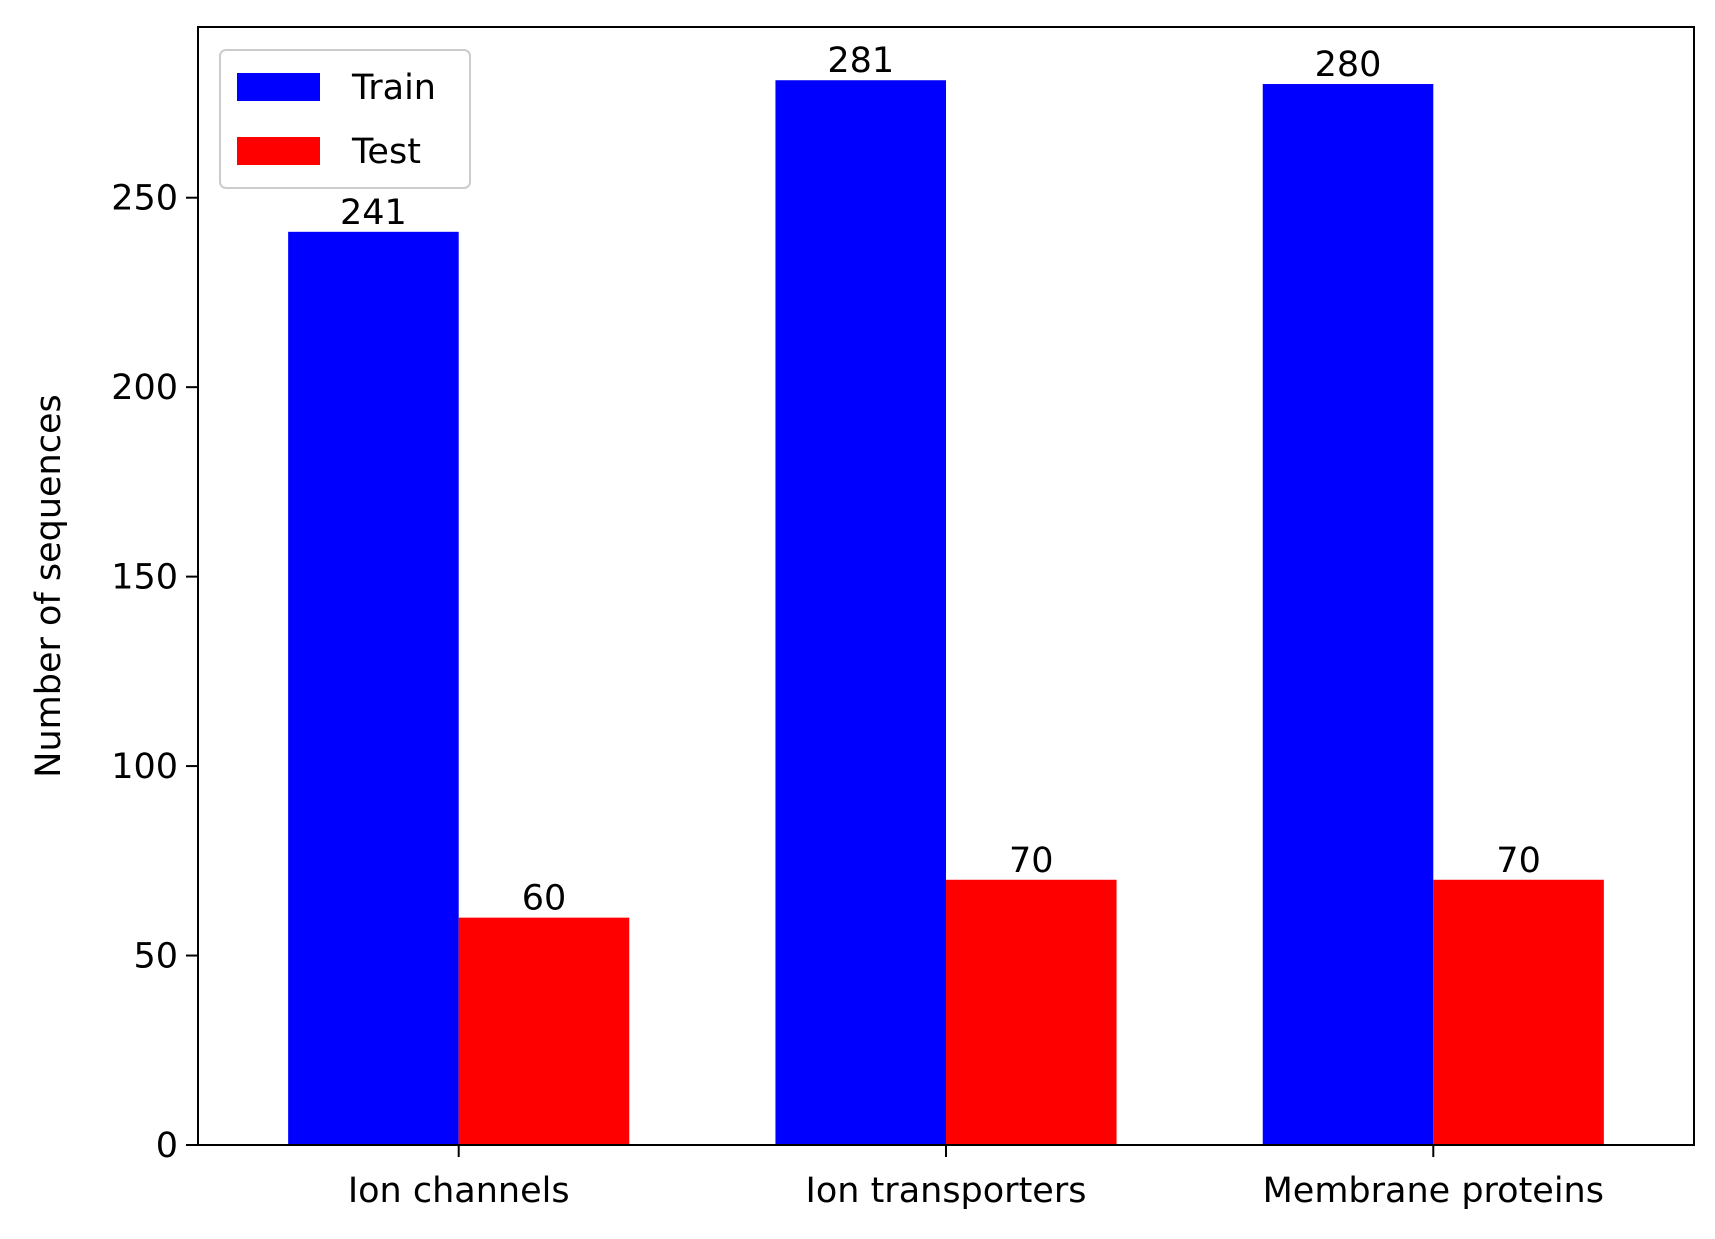  What do you see at coordinates (1518, 861) in the screenshot?
I see `data-label-test-2: 70` at bounding box center [1518, 861].